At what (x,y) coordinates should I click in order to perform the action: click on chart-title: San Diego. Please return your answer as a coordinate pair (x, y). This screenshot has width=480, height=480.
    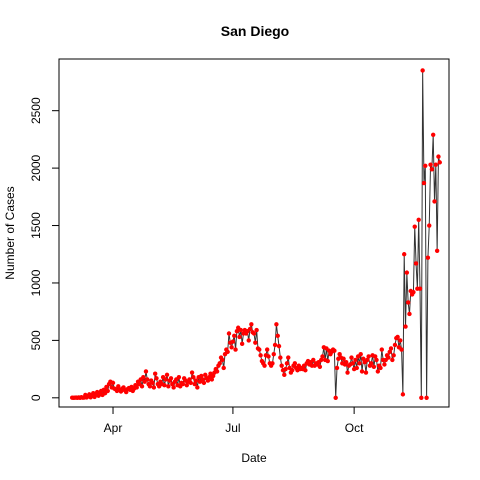
    Looking at the image, I should click on (255, 31).